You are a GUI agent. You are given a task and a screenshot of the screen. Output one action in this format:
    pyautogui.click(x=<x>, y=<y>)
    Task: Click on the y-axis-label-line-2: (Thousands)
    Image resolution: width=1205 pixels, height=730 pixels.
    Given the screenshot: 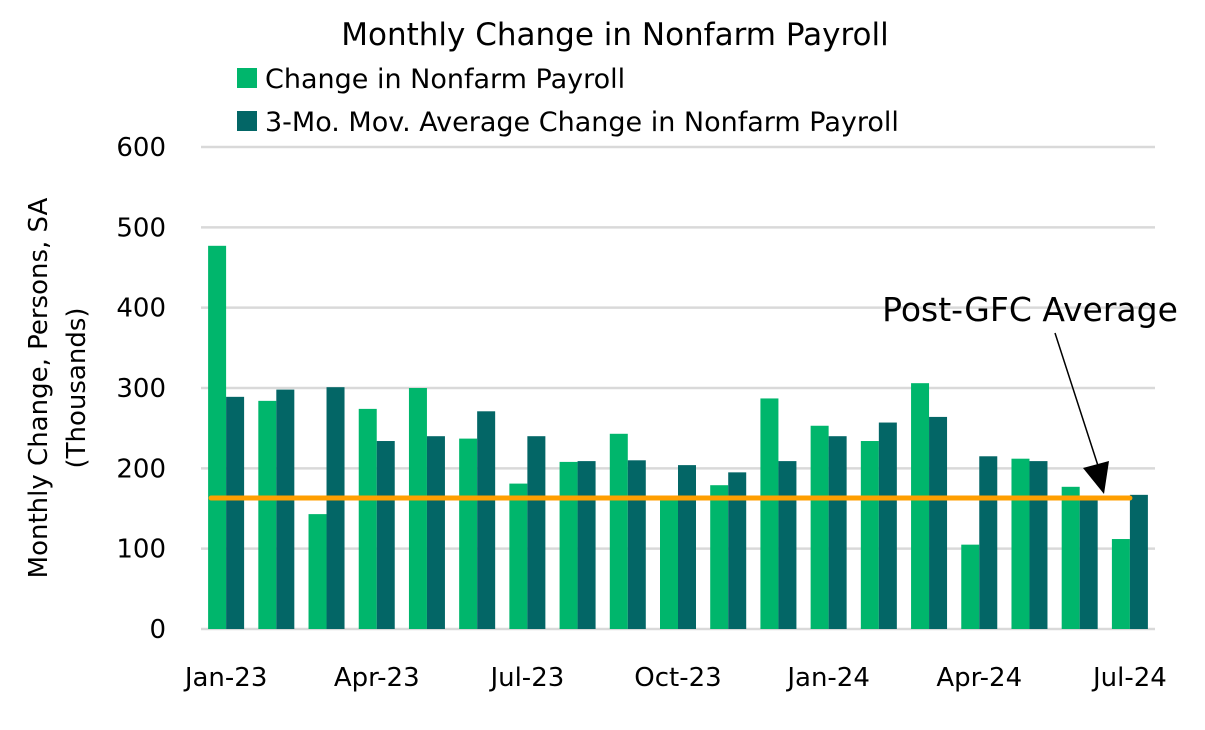 What is the action you would take?
    pyautogui.click(x=77, y=387)
    